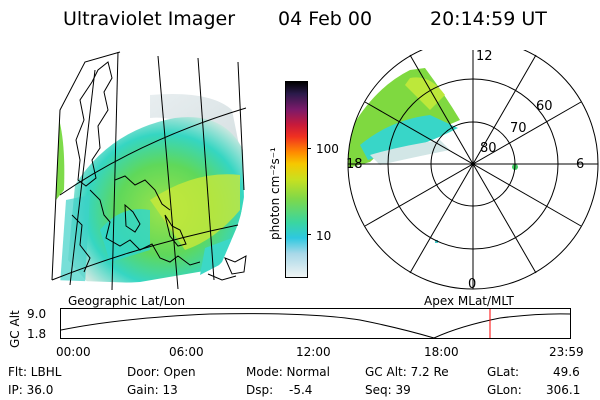 This screenshot has width=600, height=400. What do you see at coordinates (563, 390) in the screenshot?
I see `glon-value: 306.1` at bounding box center [563, 390].